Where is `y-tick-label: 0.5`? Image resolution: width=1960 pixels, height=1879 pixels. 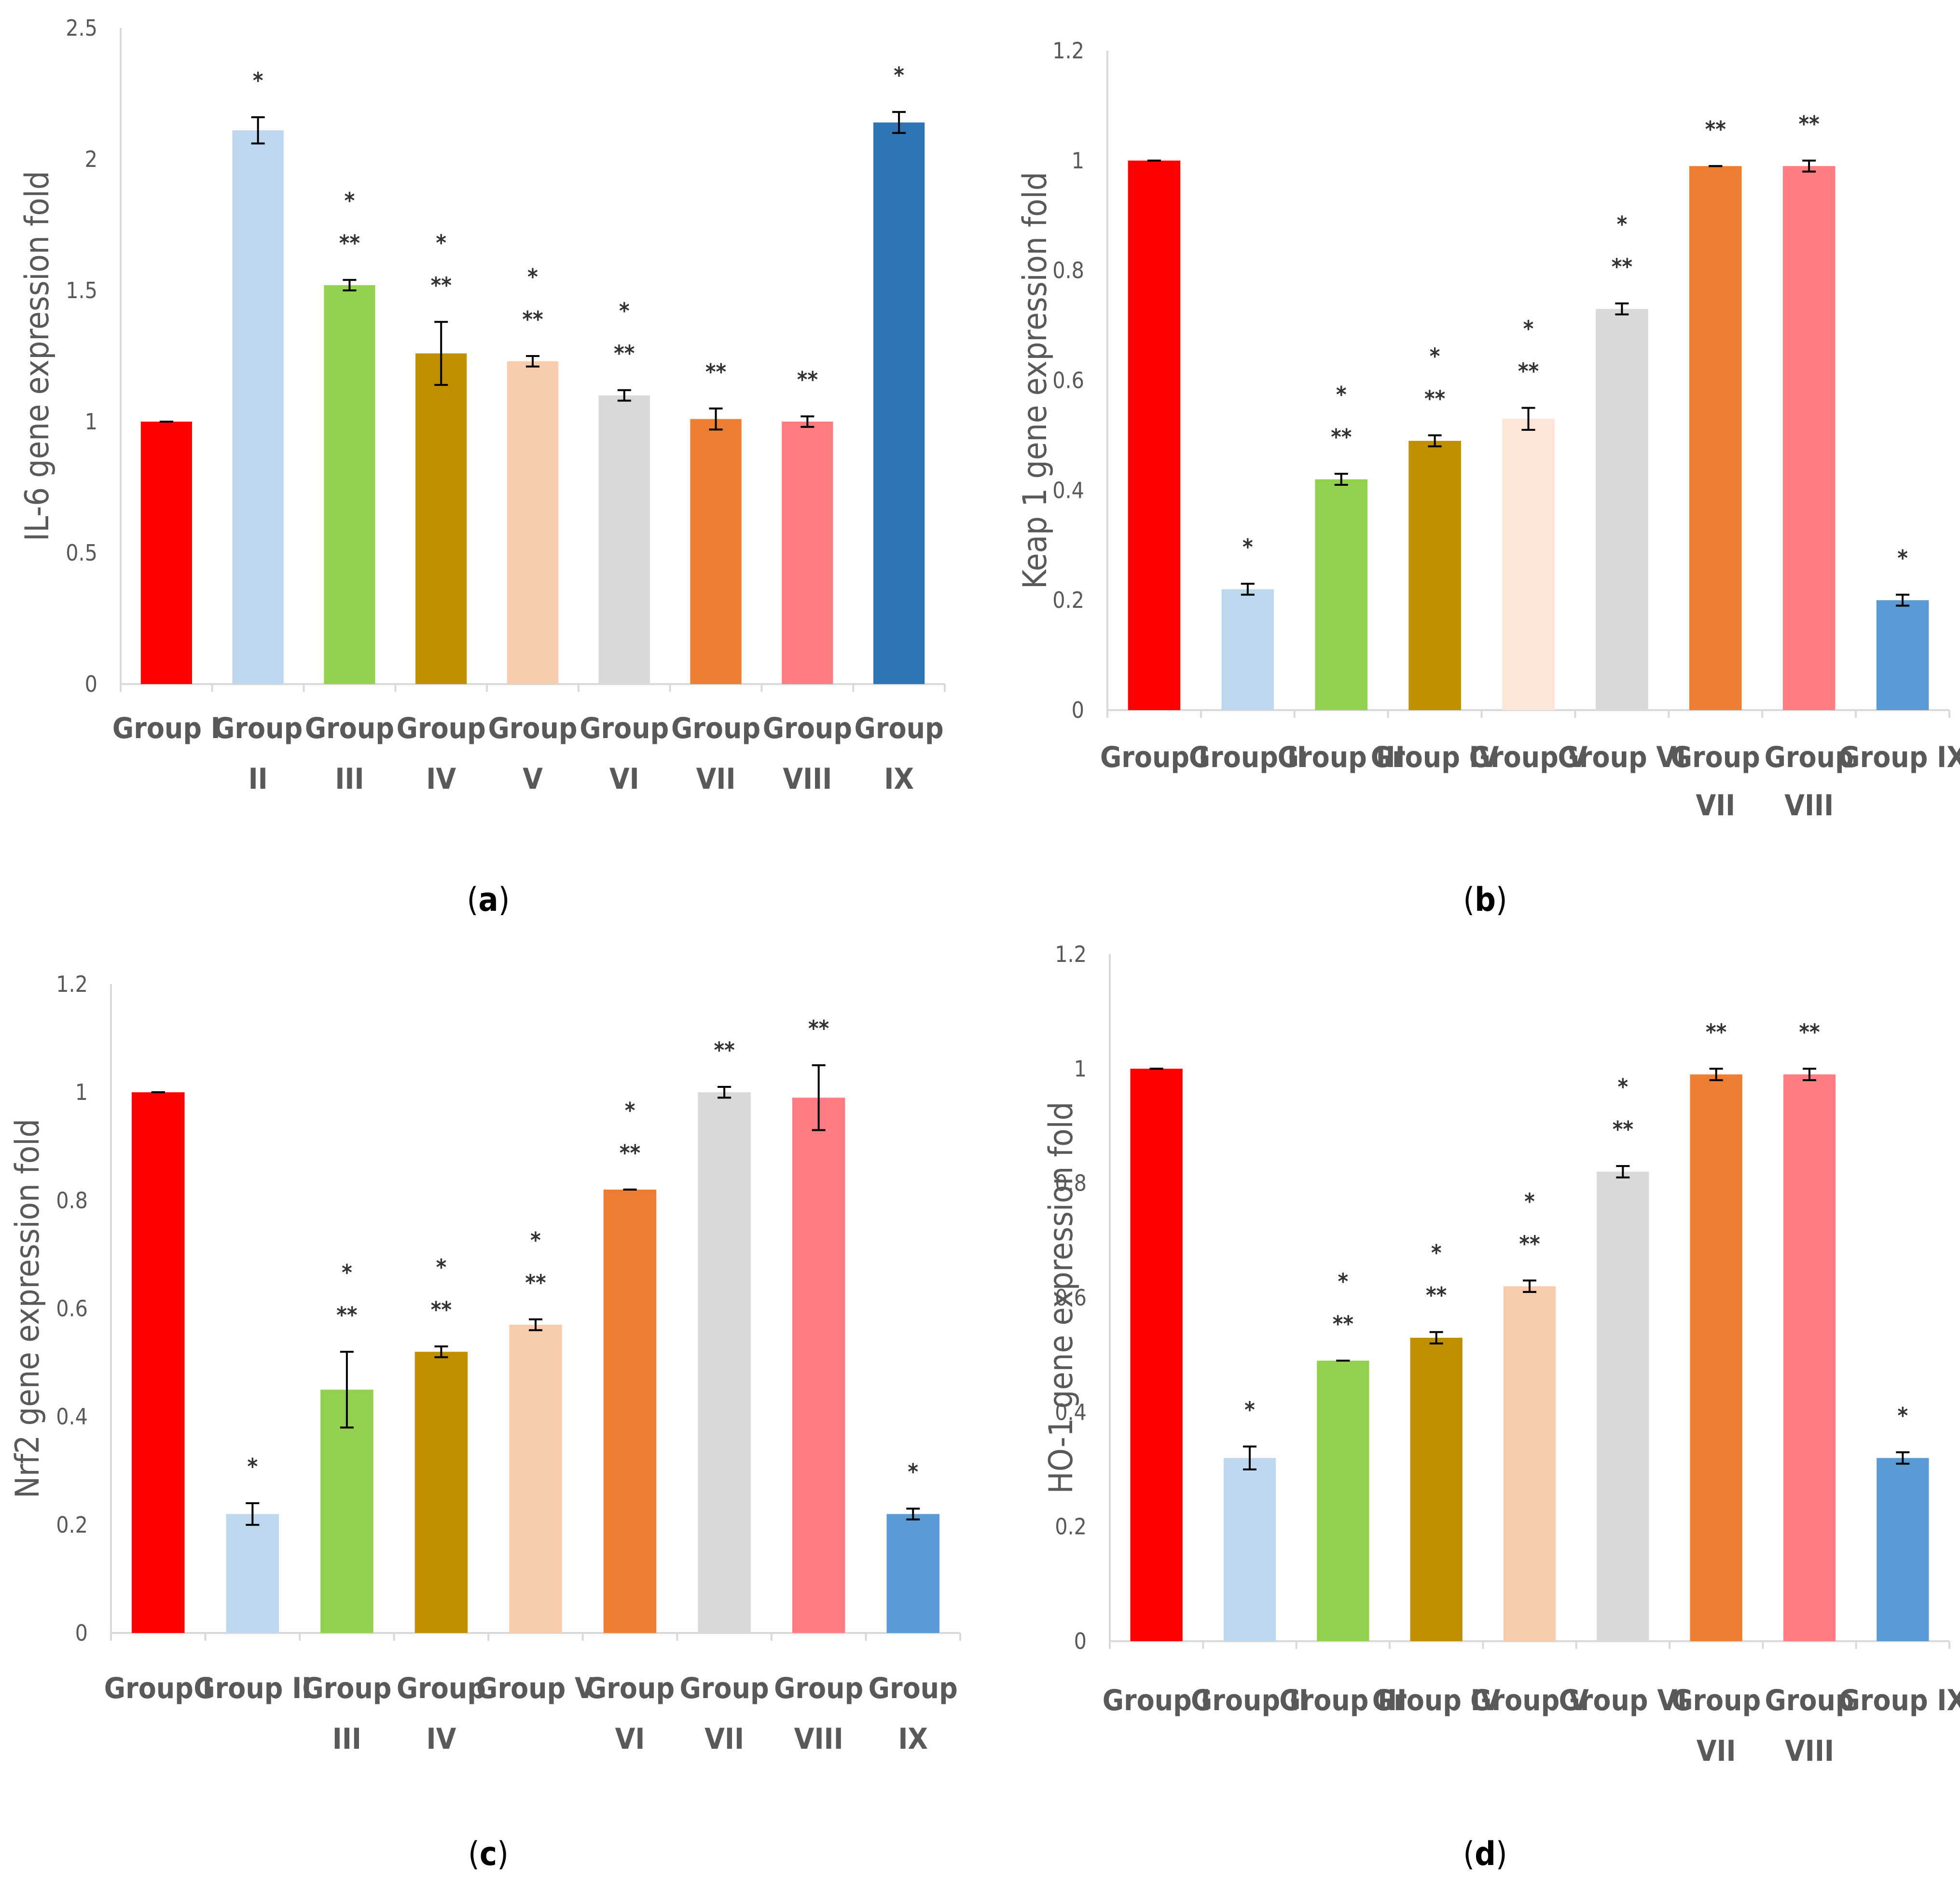 y-tick-label: 0.5 is located at coordinates (81, 553).